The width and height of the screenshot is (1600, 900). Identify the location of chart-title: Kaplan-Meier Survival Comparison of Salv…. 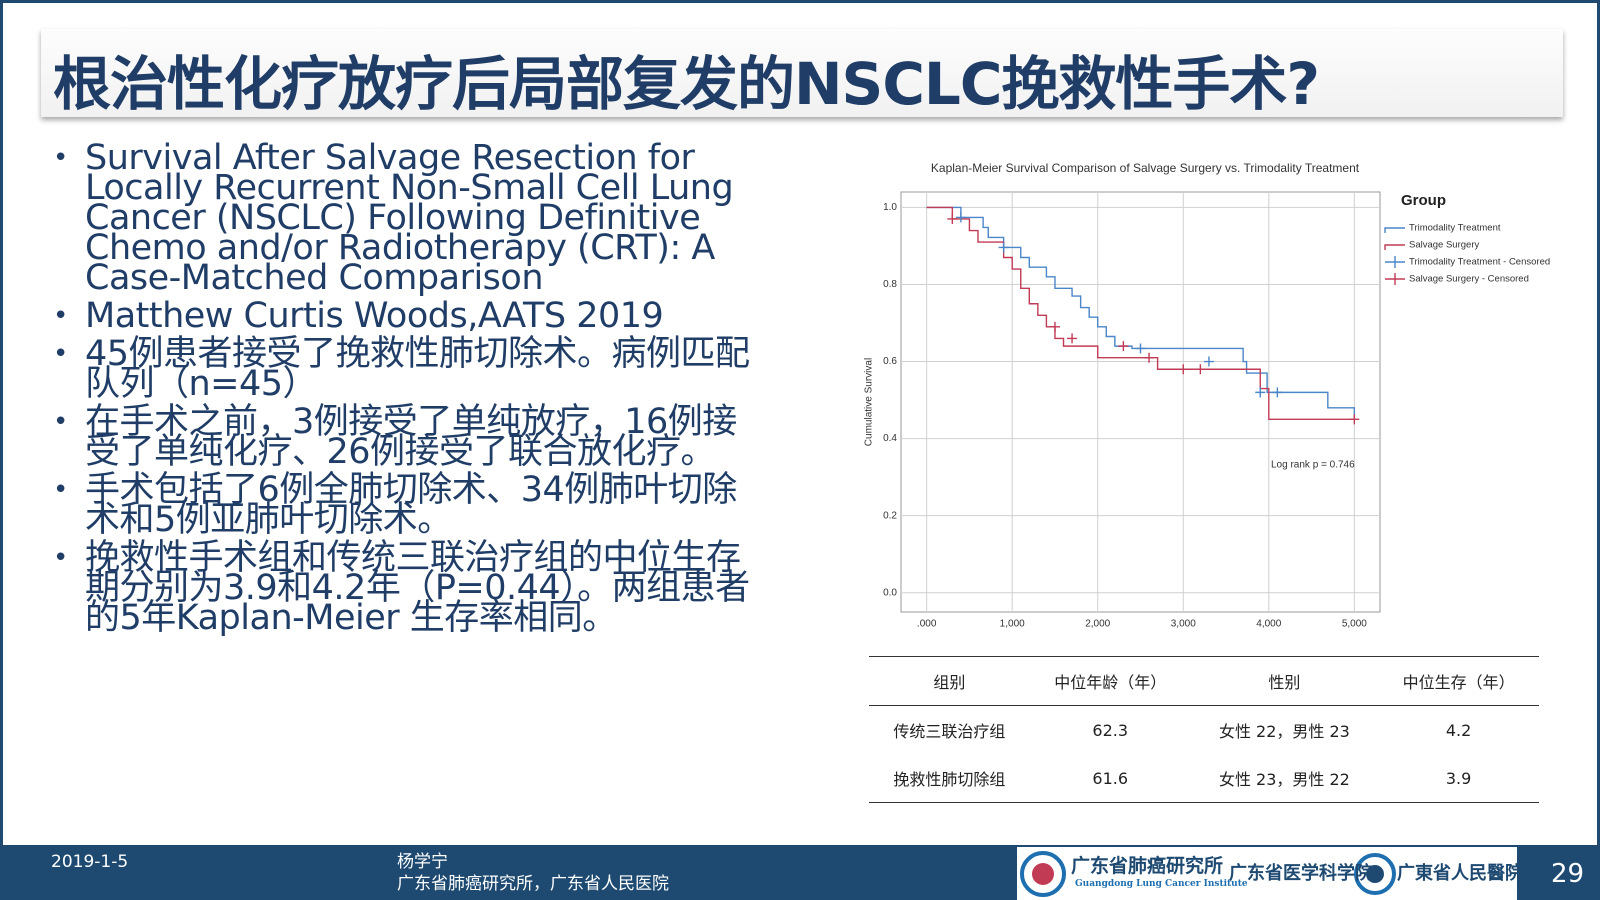
(1145, 168).